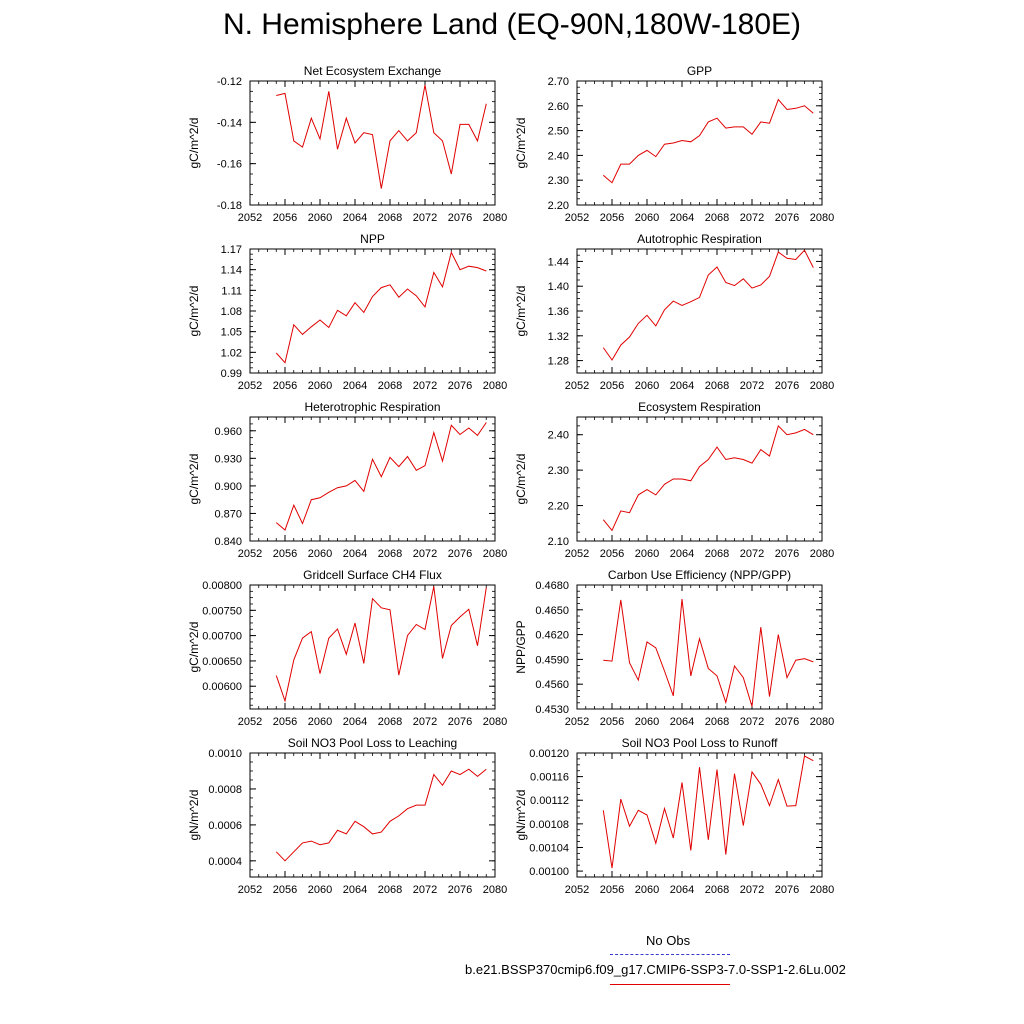 Image resolution: width=1024 pixels, height=1024 pixels. Describe the element at coordinates (558, 337) in the screenshot. I see `y-tick-label: 1.32` at that location.